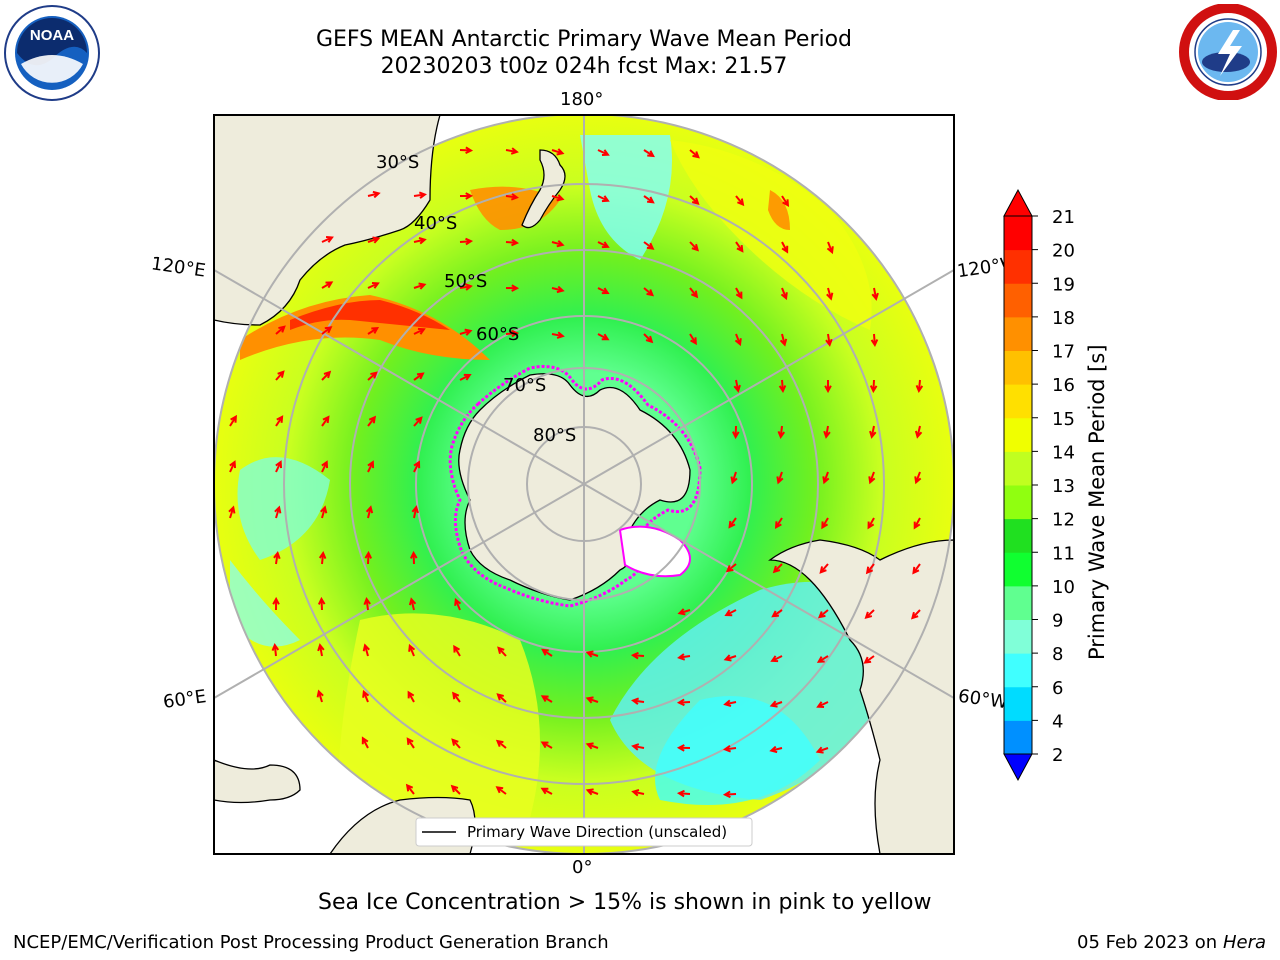  What do you see at coordinates (498, 334) in the screenshot?
I see `lat-label-60s: 60°S` at bounding box center [498, 334].